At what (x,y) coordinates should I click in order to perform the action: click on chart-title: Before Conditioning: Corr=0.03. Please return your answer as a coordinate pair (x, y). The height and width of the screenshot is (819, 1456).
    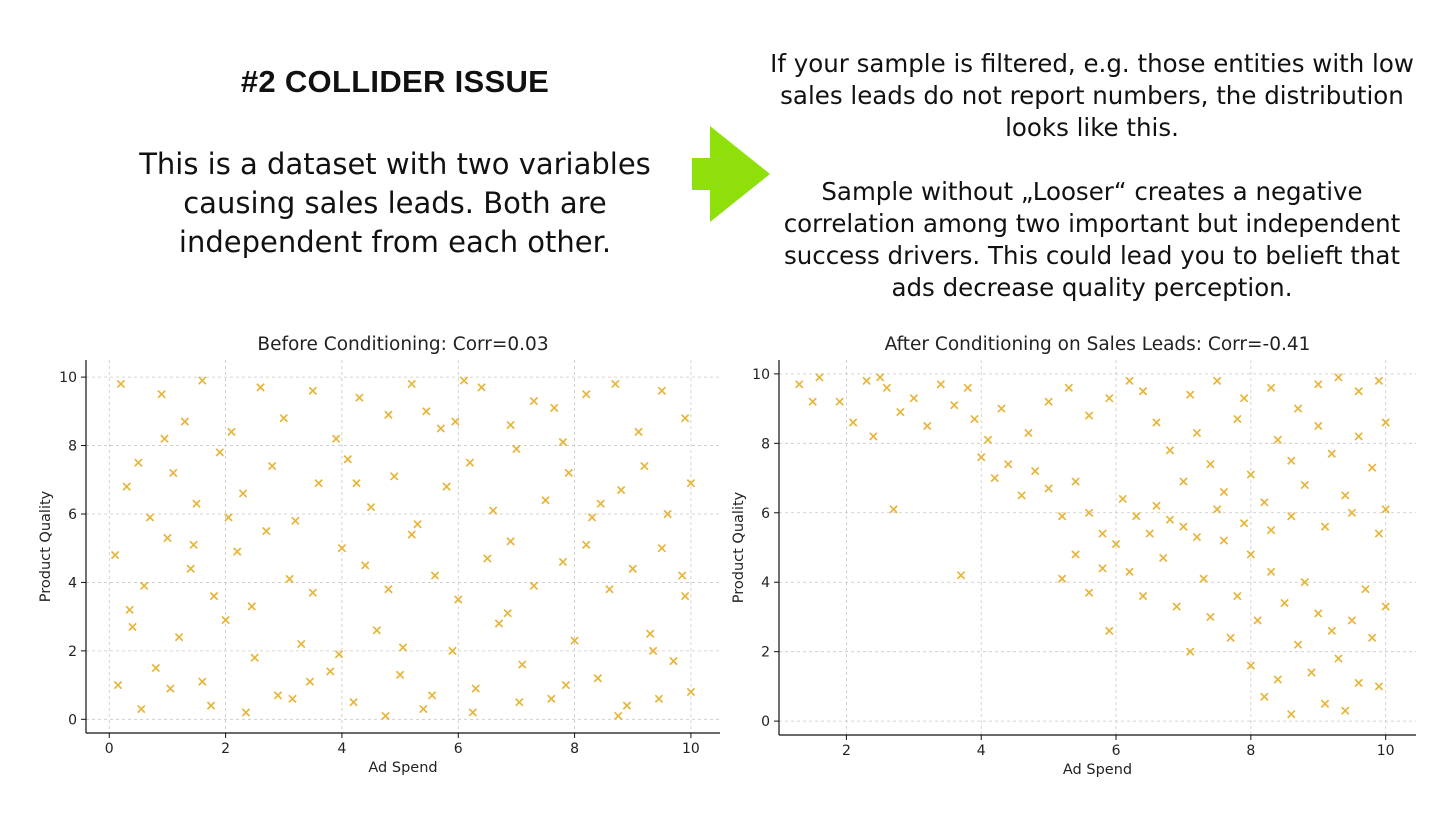
    Looking at the image, I should click on (402, 344).